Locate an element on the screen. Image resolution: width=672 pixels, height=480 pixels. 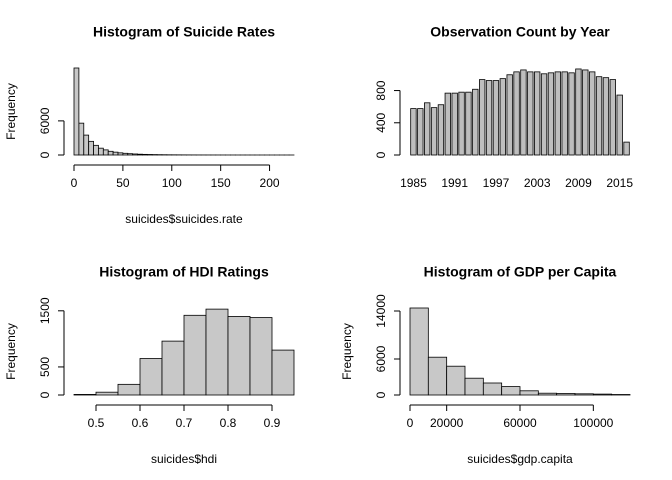
x-tick-label: 0.5 is located at coordinates (96, 423).